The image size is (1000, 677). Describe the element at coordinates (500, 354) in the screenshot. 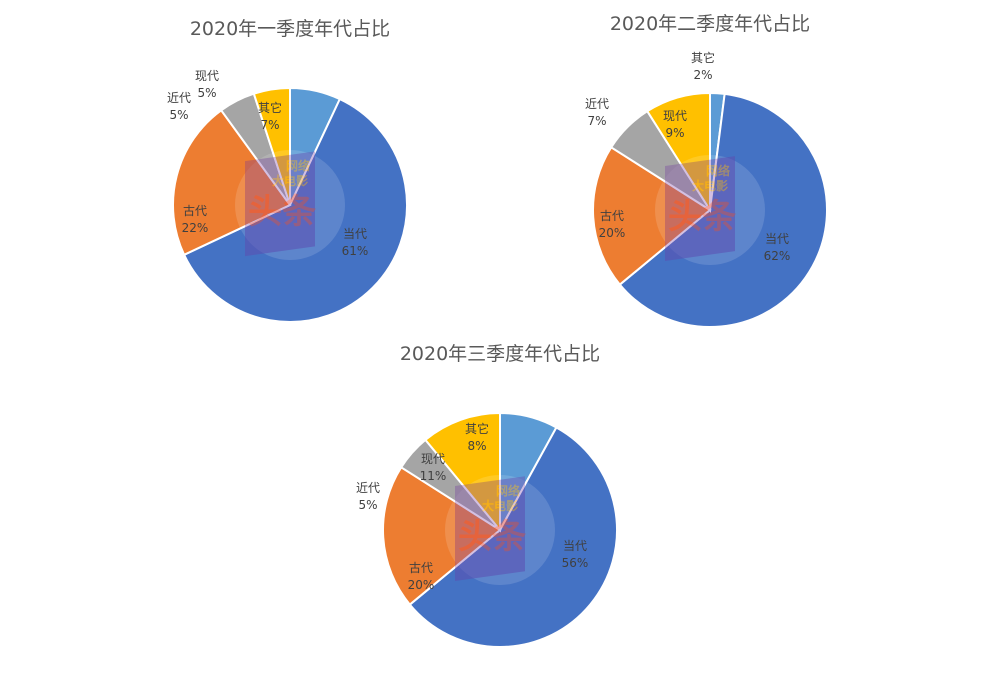

I see `chart-title: 2020年三季度年代占比` at that location.